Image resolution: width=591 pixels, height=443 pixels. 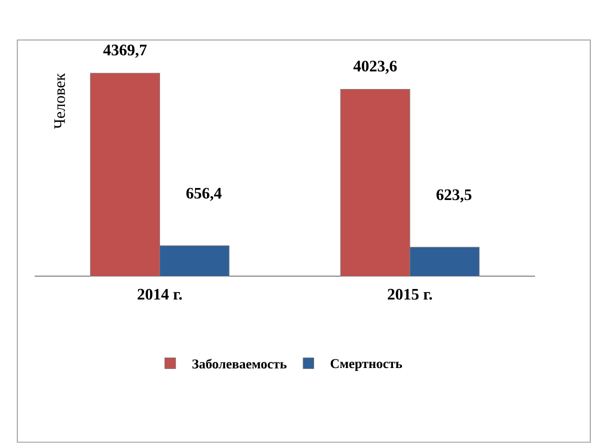 I want to click on data-label: 4023,6, so click(x=375, y=67).